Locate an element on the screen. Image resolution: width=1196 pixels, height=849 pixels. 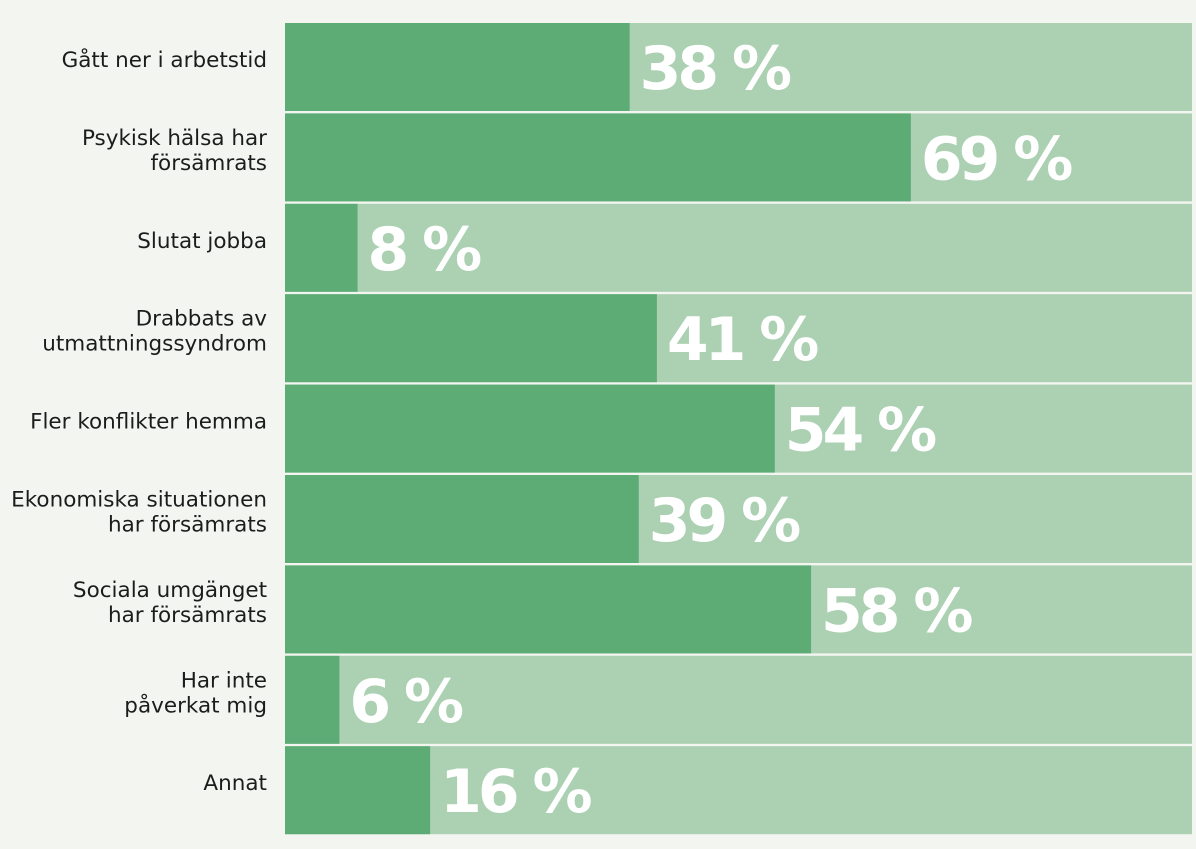
value-label: 8 % is located at coordinates (425, 250).